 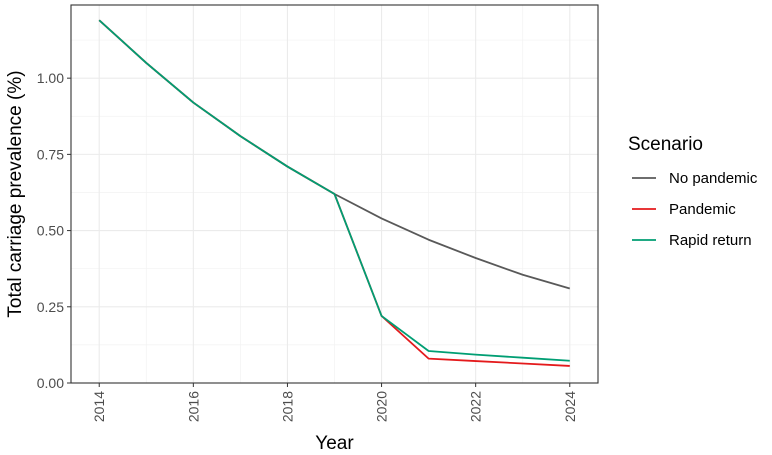 I want to click on y-axis: 0.00 0.25 0.50 0.75 1.00, so click(x=54, y=230).